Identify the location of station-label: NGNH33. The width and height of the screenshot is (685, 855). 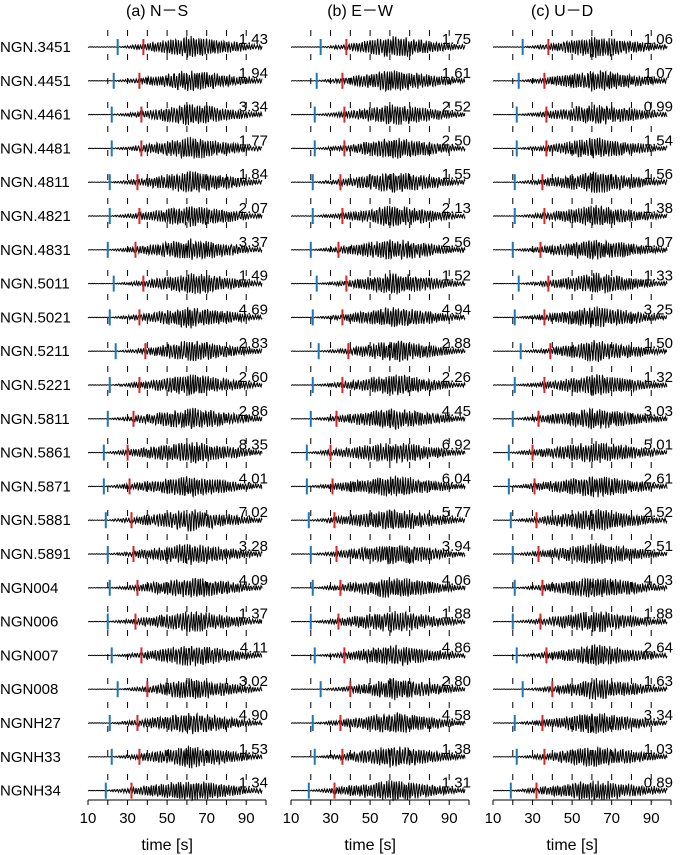
(30, 757).